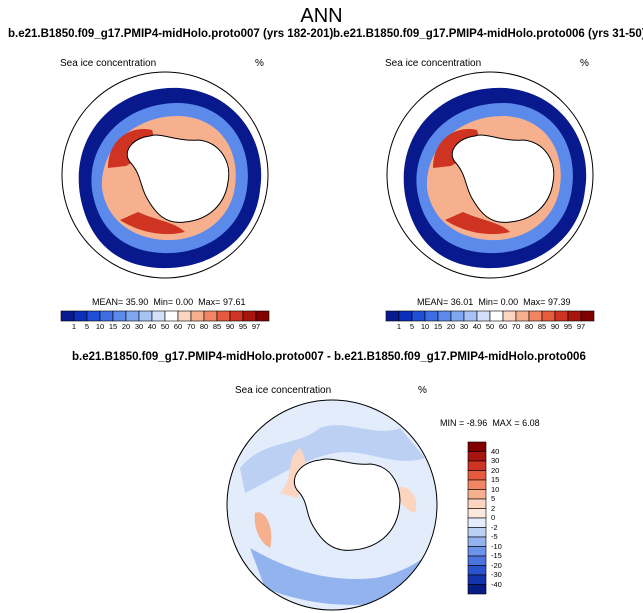 This screenshot has width=643, height=613. Describe the element at coordinates (169, 302) in the screenshot. I see `panel-1-stats: MEAN= 35.90 Min= 0.00 Max= 97.61` at that location.